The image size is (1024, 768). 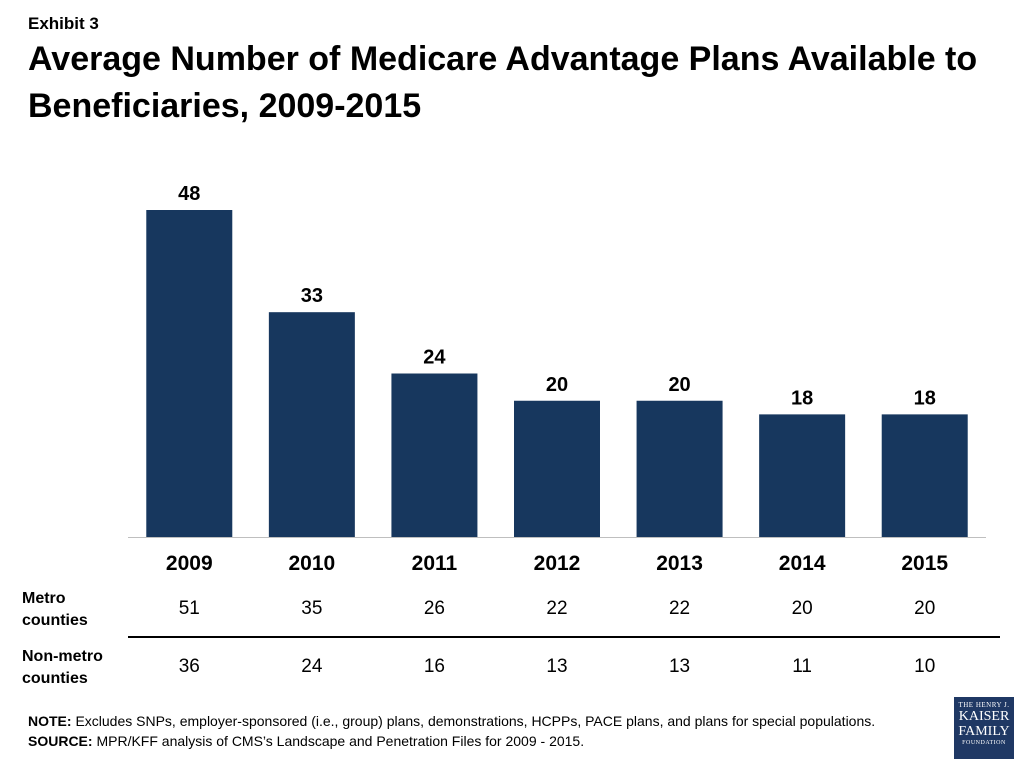 What do you see at coordinates (434, 608) in the screenshot?
I see `table-cell: 26` at bounding box center [434, 608].